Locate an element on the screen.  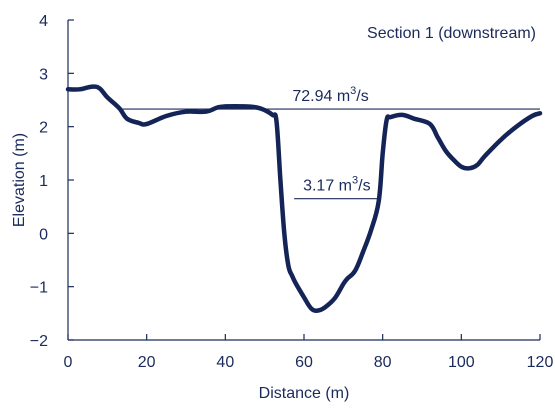
discharge-label: 72.94 m3/s is located at coordinates (330, 95).